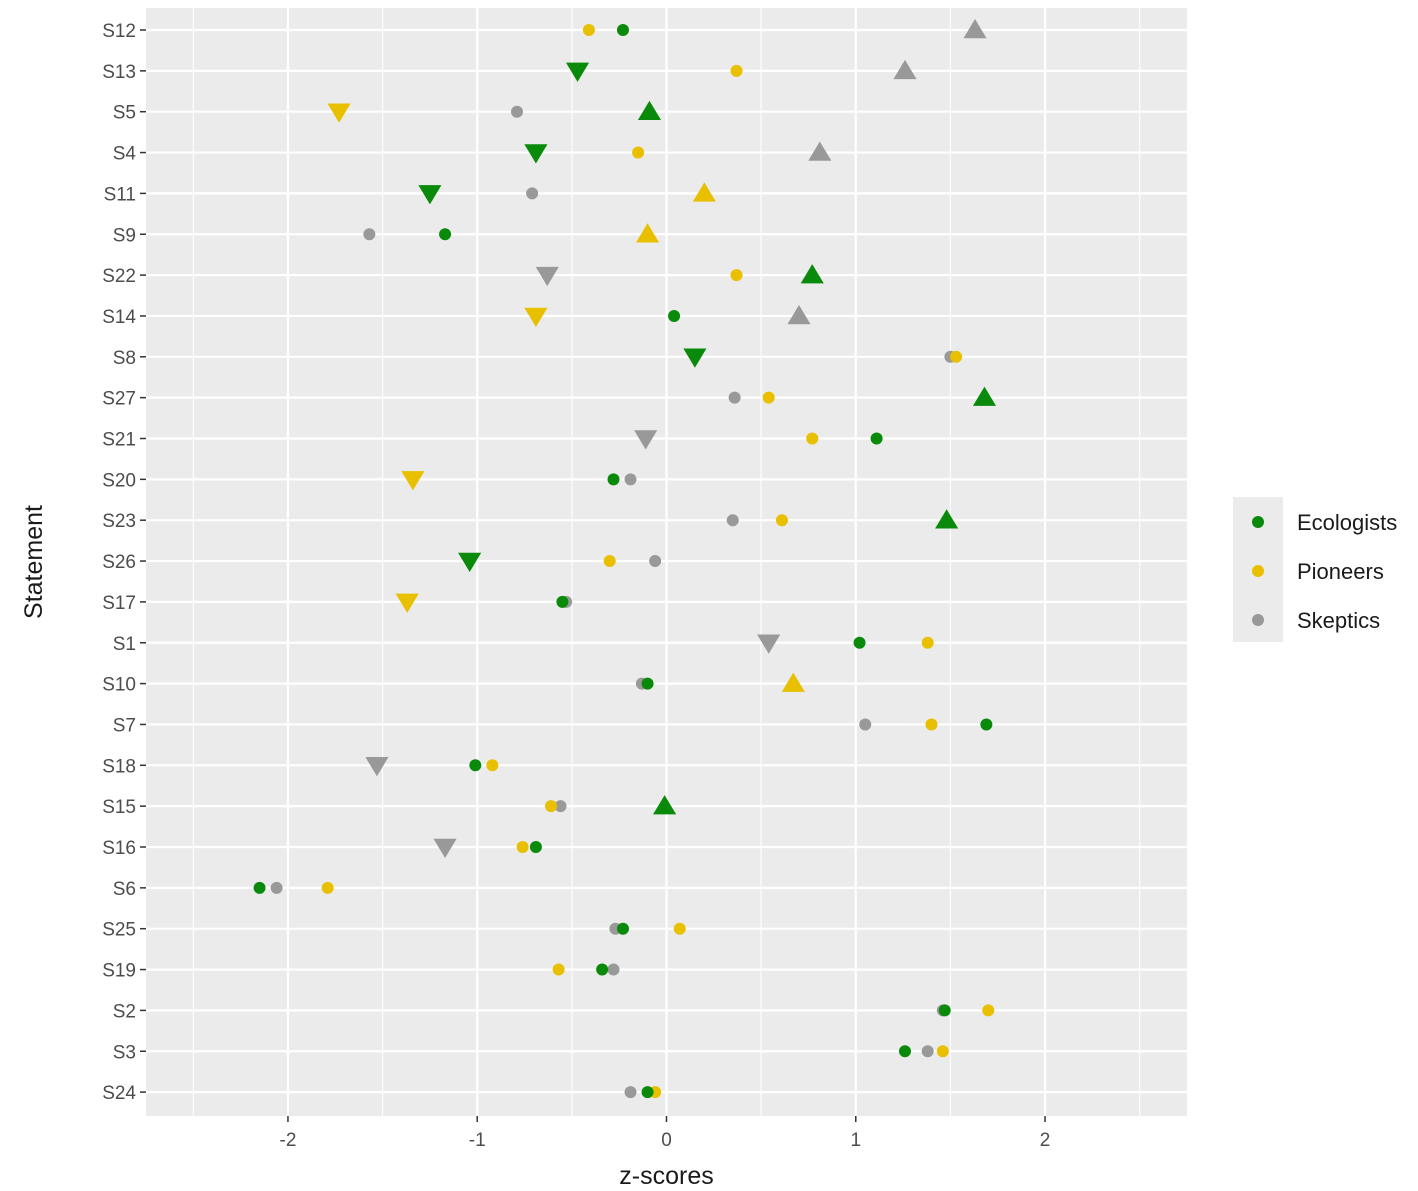 The height and width of the screenshot is (1191, 1418). Describe the element at coordinates (736, 275) in the screenshot. I see `pioneers-point-S22` at that location.